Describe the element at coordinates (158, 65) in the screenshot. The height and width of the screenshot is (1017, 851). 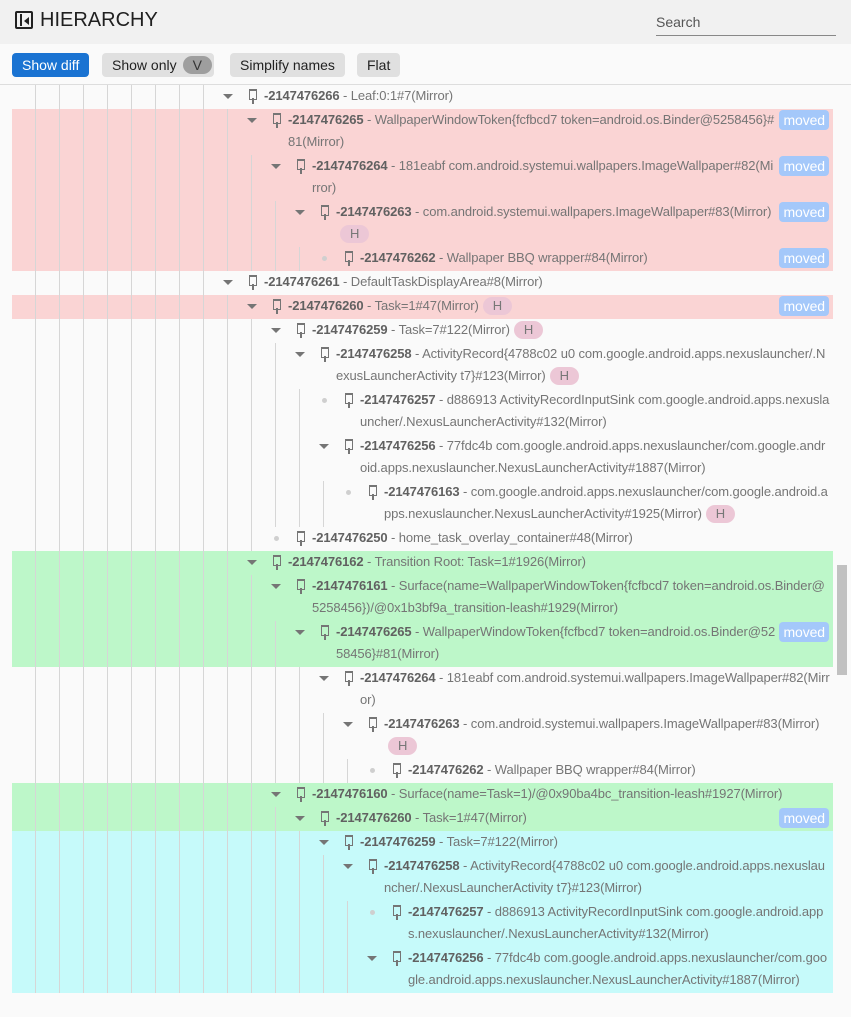
I see `show-only-button: Show only V` at that location.